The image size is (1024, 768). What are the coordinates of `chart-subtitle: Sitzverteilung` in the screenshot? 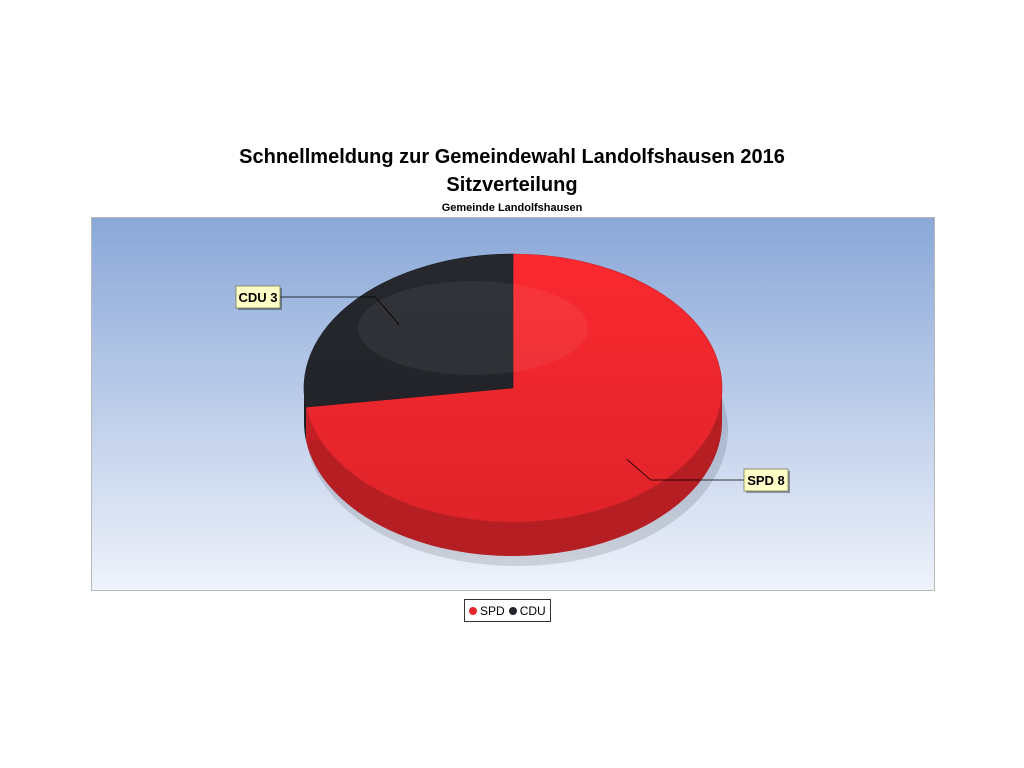 It's located at (512, 185).